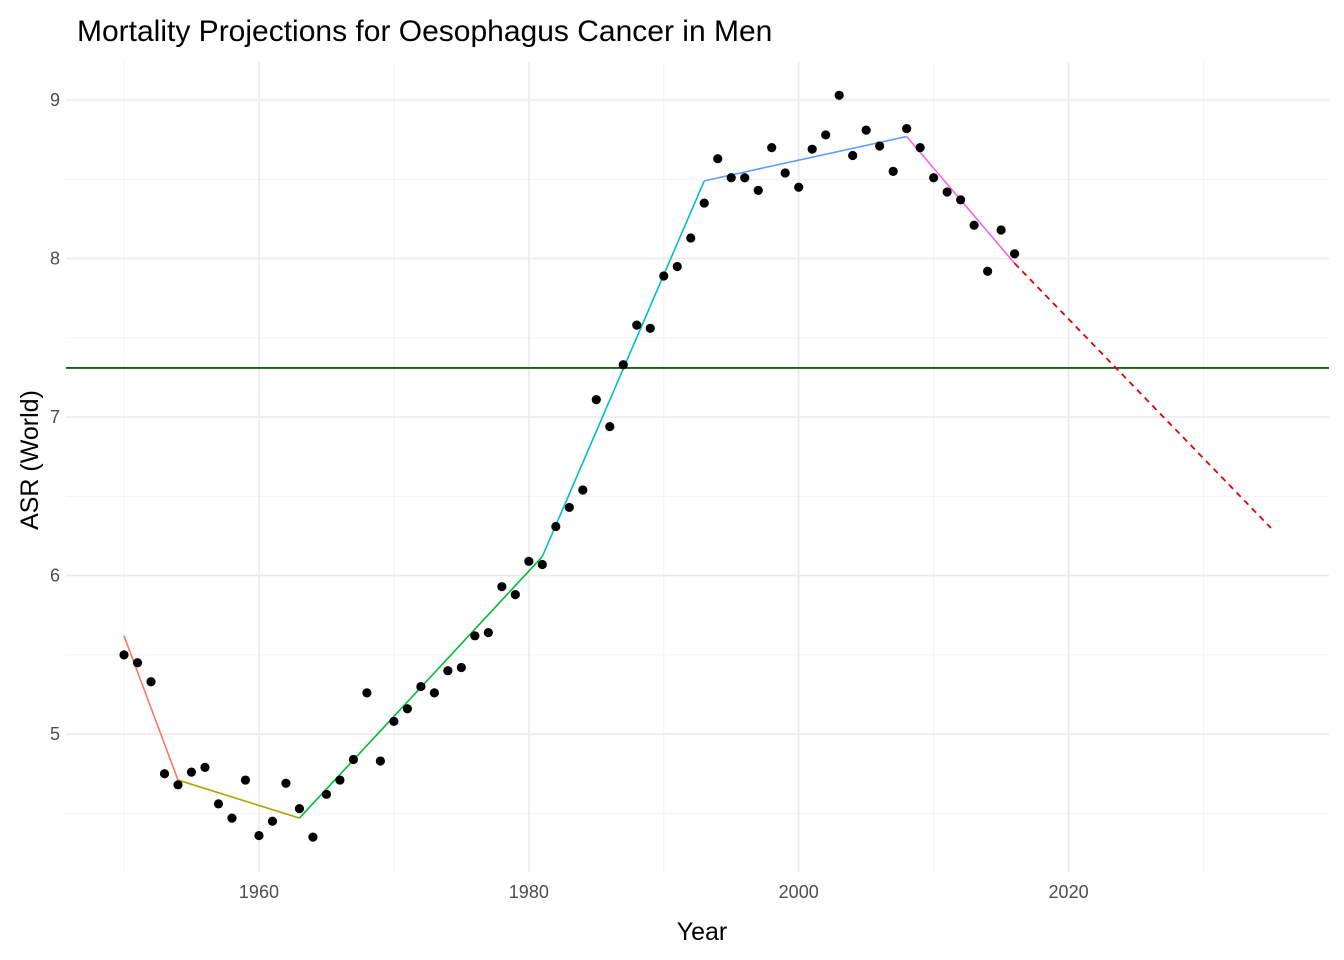  I want to click on y-axis-title: ASR (World), so click(30, 460).